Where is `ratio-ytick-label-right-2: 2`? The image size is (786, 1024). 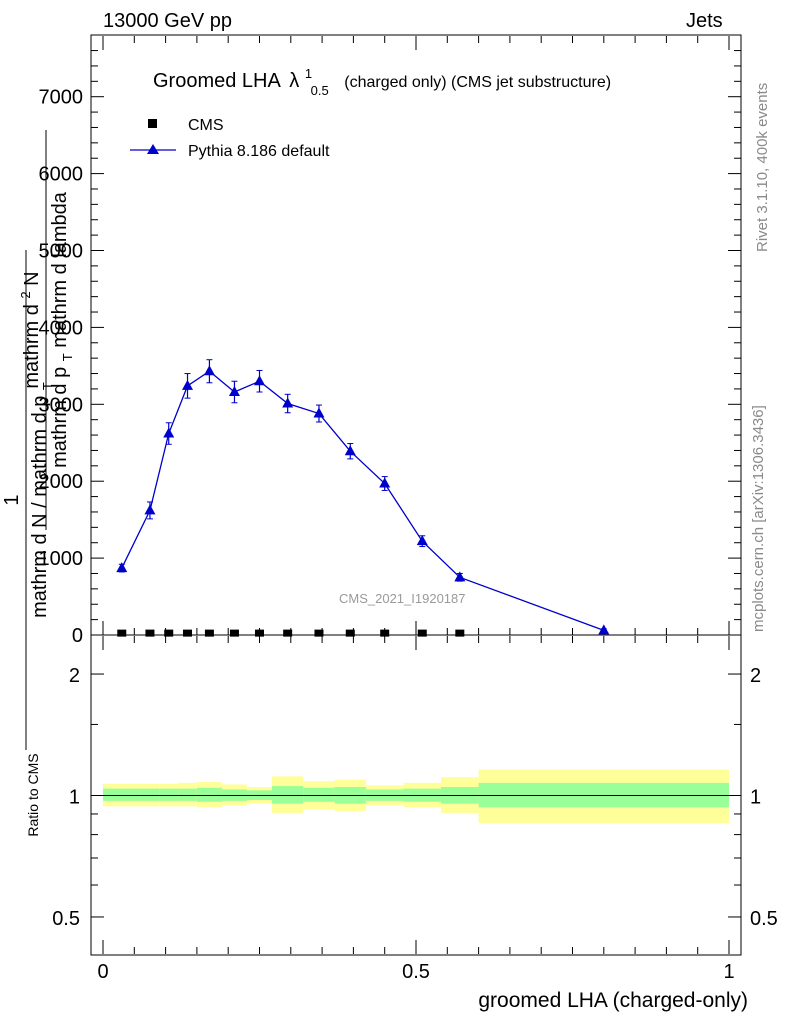 ratio-ytick-label-right-2: 2 is located at coordinates (755, 676).